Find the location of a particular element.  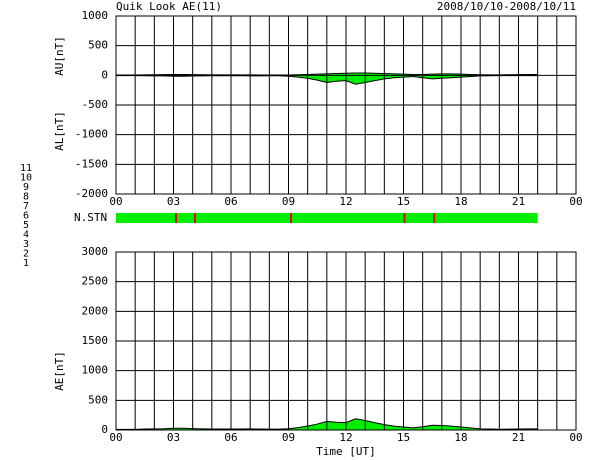

x-axis-label: Time [UT] is located at coordinates (346, 451).